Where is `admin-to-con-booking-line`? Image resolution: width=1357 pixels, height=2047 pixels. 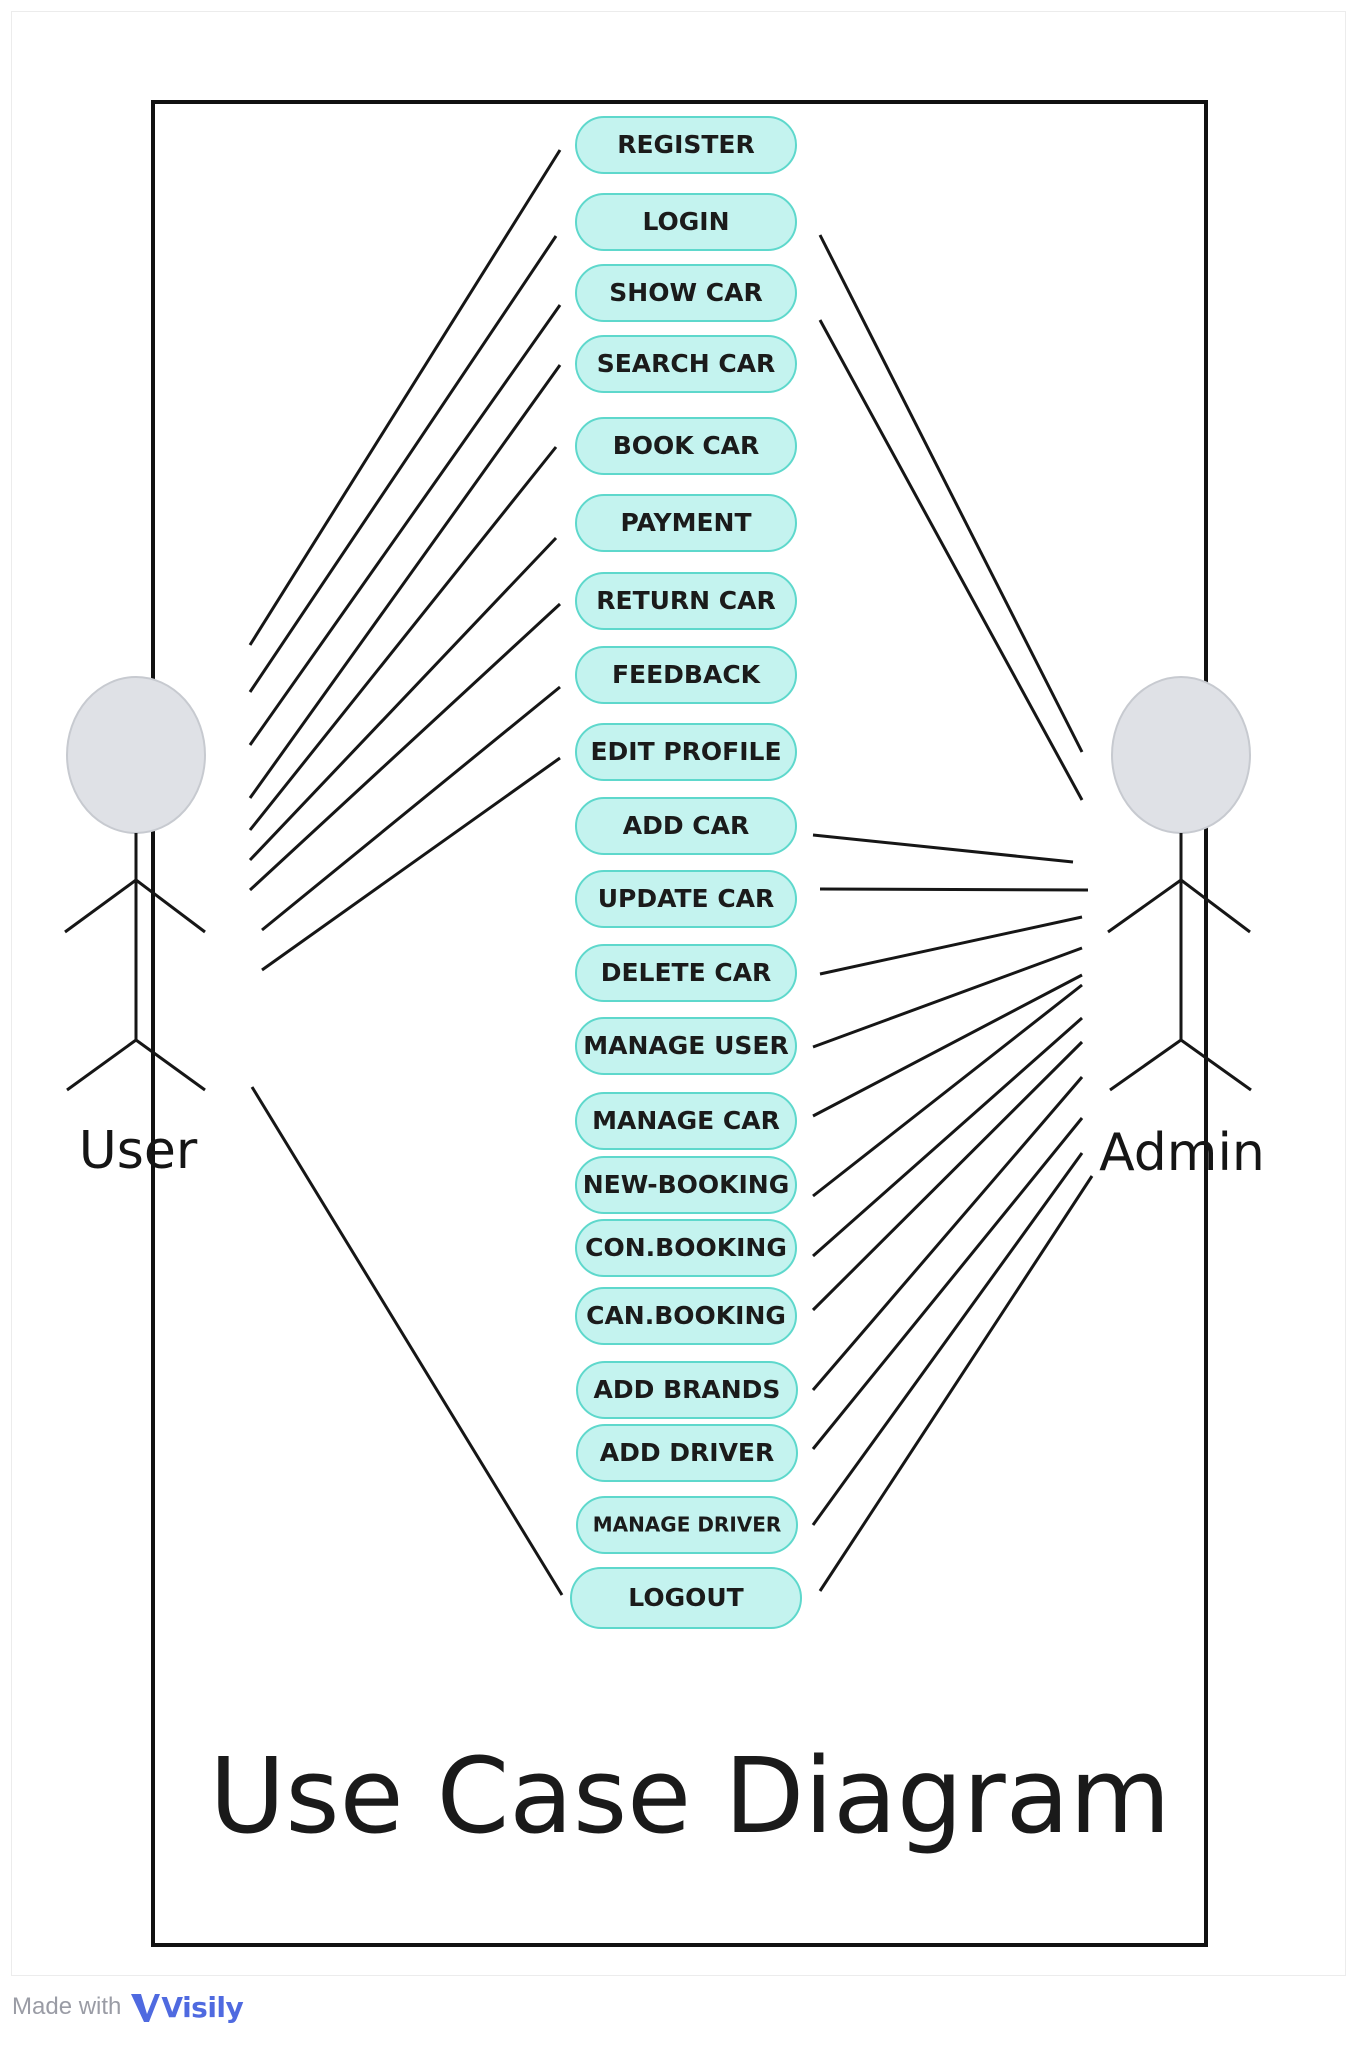
admin-to-con-booking-line is located at coordinates (947, 1137).